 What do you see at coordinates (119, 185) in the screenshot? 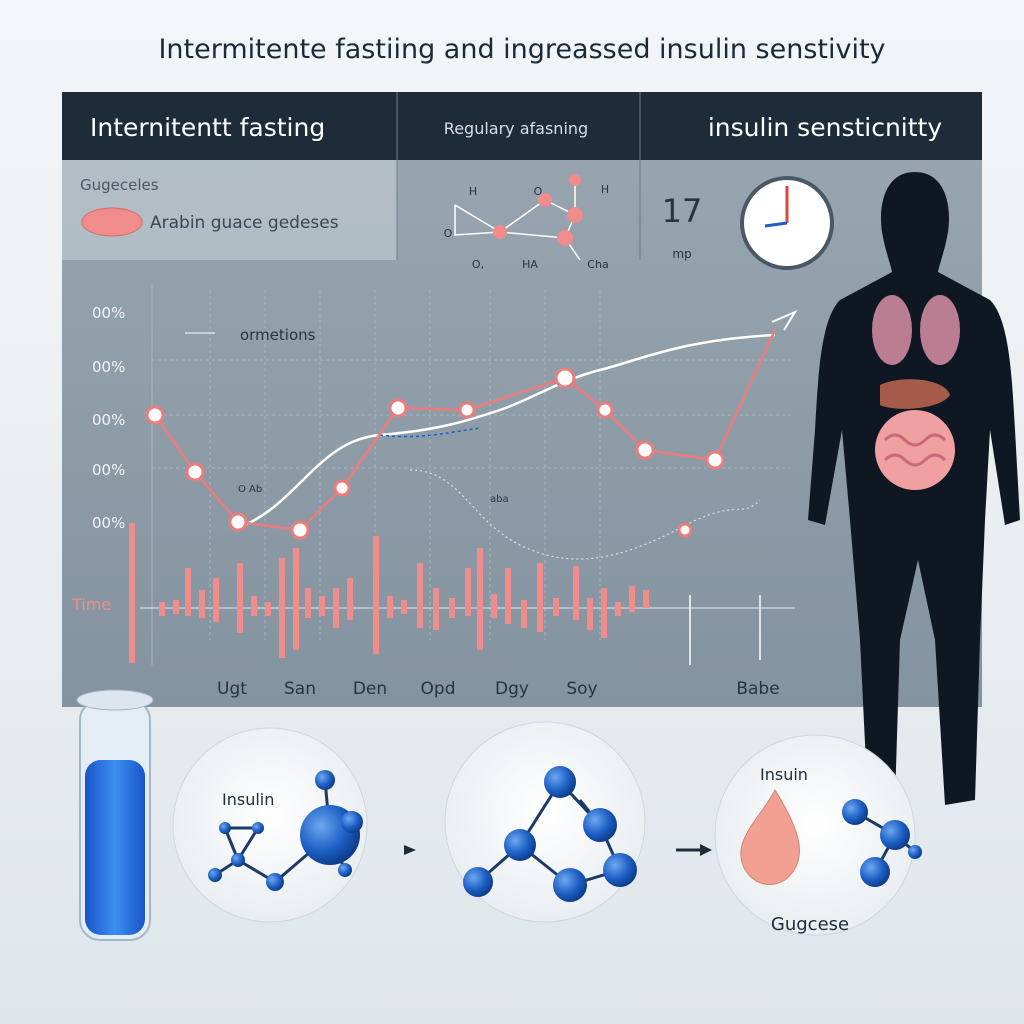
I see `legend-heading: Gugeceles` at bounding box center [119, 185].